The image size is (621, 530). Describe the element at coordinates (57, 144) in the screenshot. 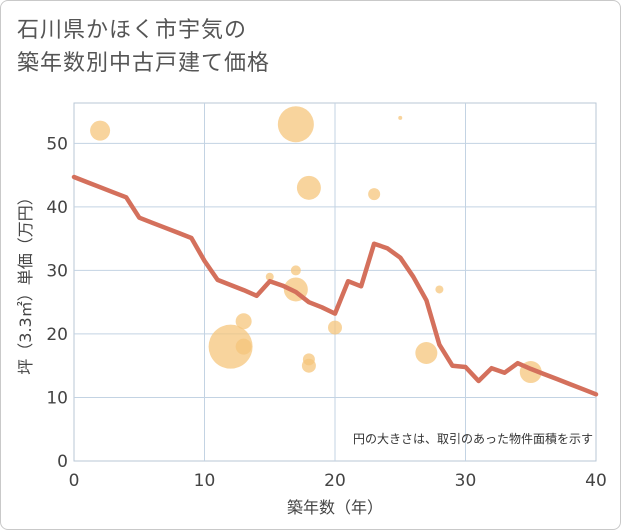

I see `y-tick-label: 50` at that location.